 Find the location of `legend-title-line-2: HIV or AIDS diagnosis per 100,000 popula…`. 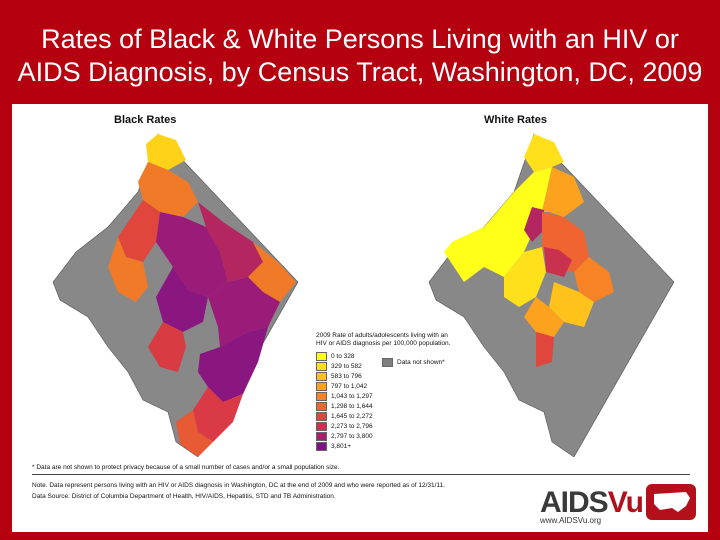

legend-title-line-2: HIV or AIDS diagnosis per 100,000 popula… is located at coordinates (383, 343).